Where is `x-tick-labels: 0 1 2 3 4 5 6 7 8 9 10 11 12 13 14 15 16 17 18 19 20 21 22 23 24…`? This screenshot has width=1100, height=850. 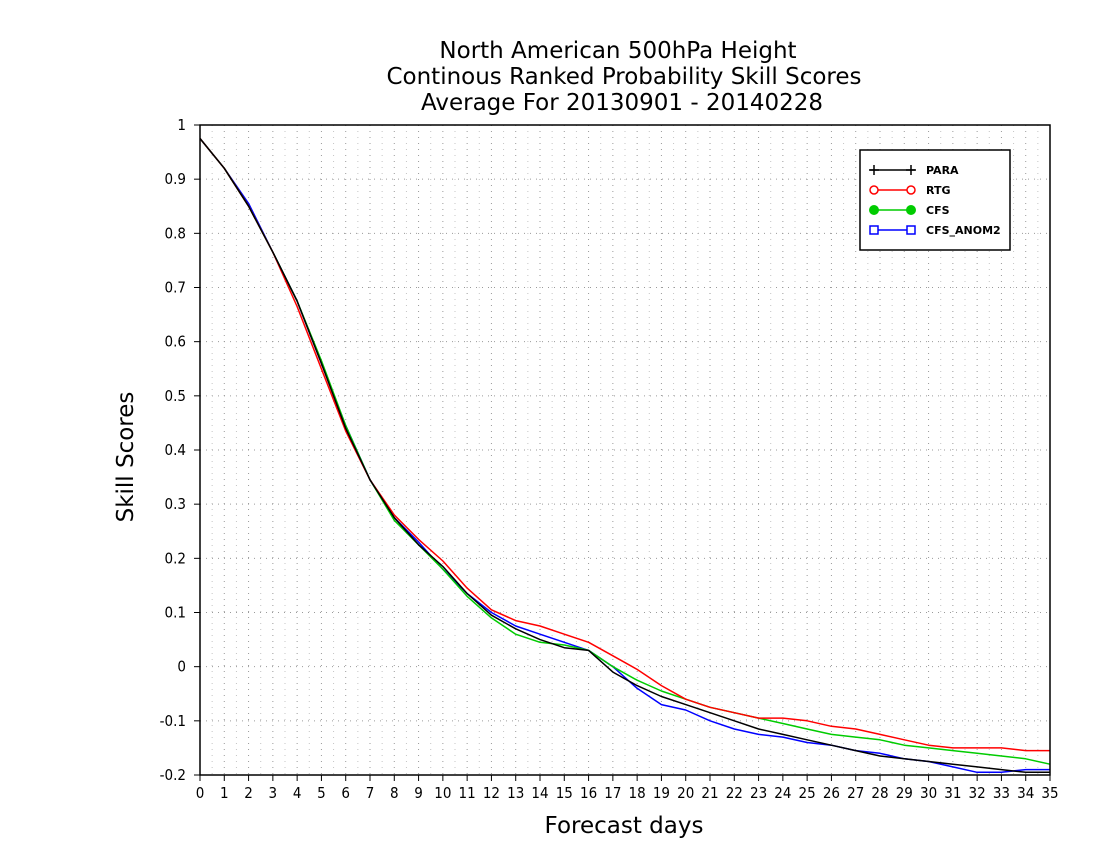
x-tick-labels: 0 1 2 3 4 5 6 7 8 9 10 11 12 13 14 15 16 17 18 19 20 21 22 23 24… is located at coordinates (627, 793).